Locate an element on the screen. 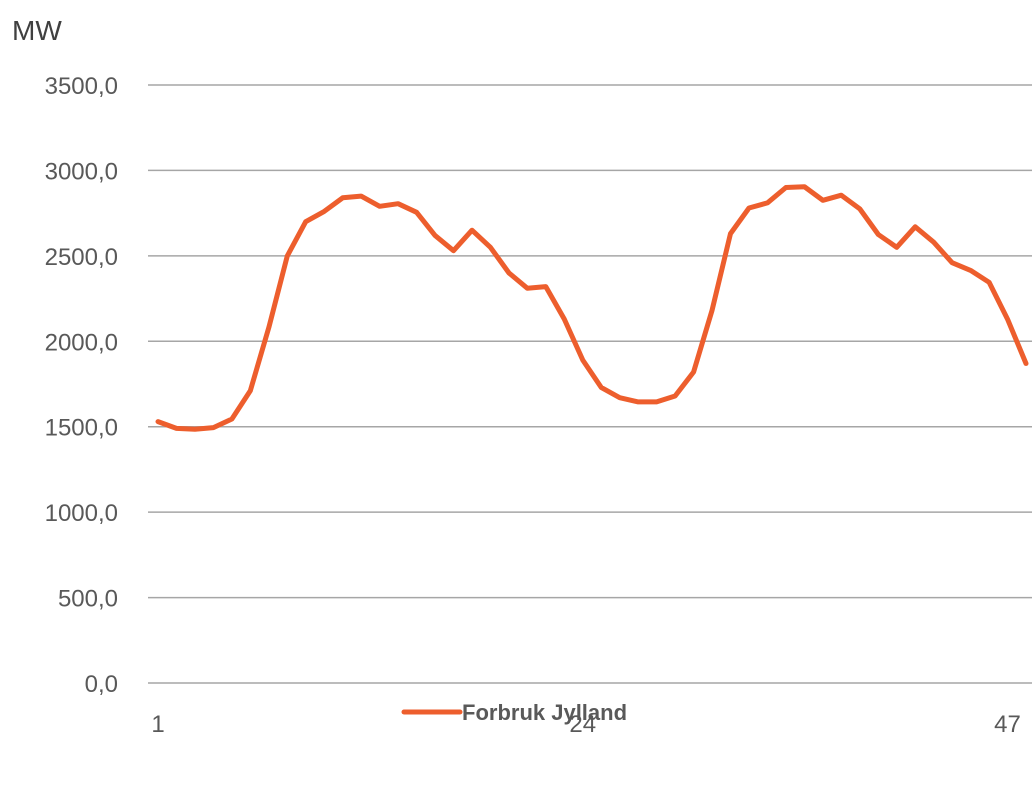  y-tick-label: 1000,0 is located at coordinates (81, 513).